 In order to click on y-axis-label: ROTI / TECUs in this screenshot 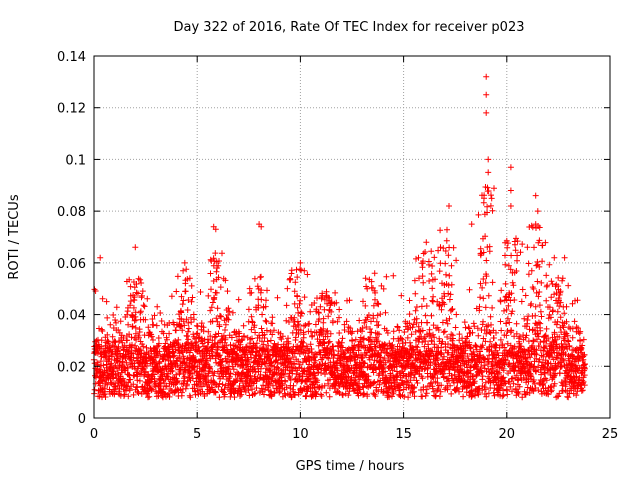, I will do `click(14, 236)`.